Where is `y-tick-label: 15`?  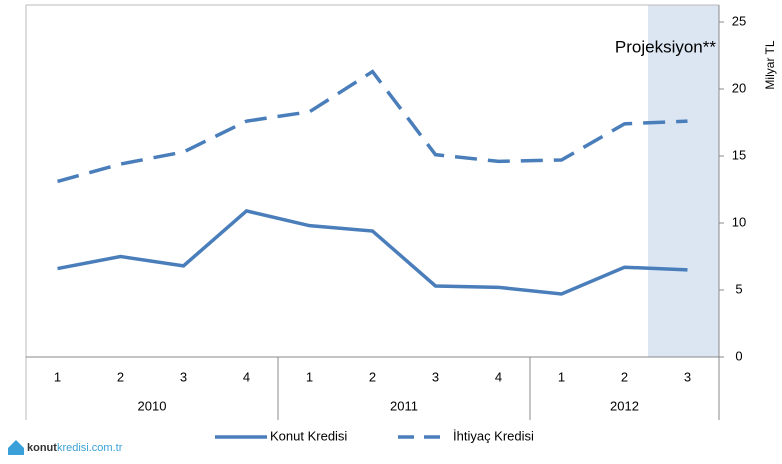 y-tick-label: 15 is located at coordinates (739, 154).